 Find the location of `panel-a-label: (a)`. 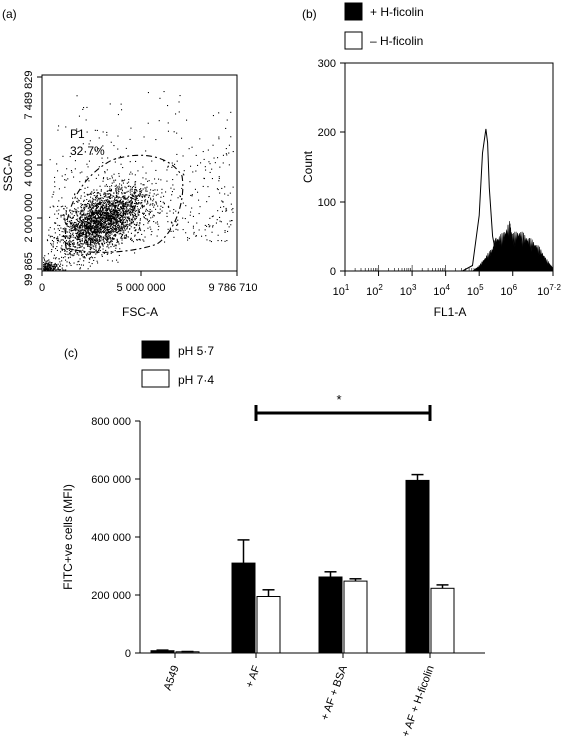

panel-a-label: (a) is located at coordinates (9, 14).